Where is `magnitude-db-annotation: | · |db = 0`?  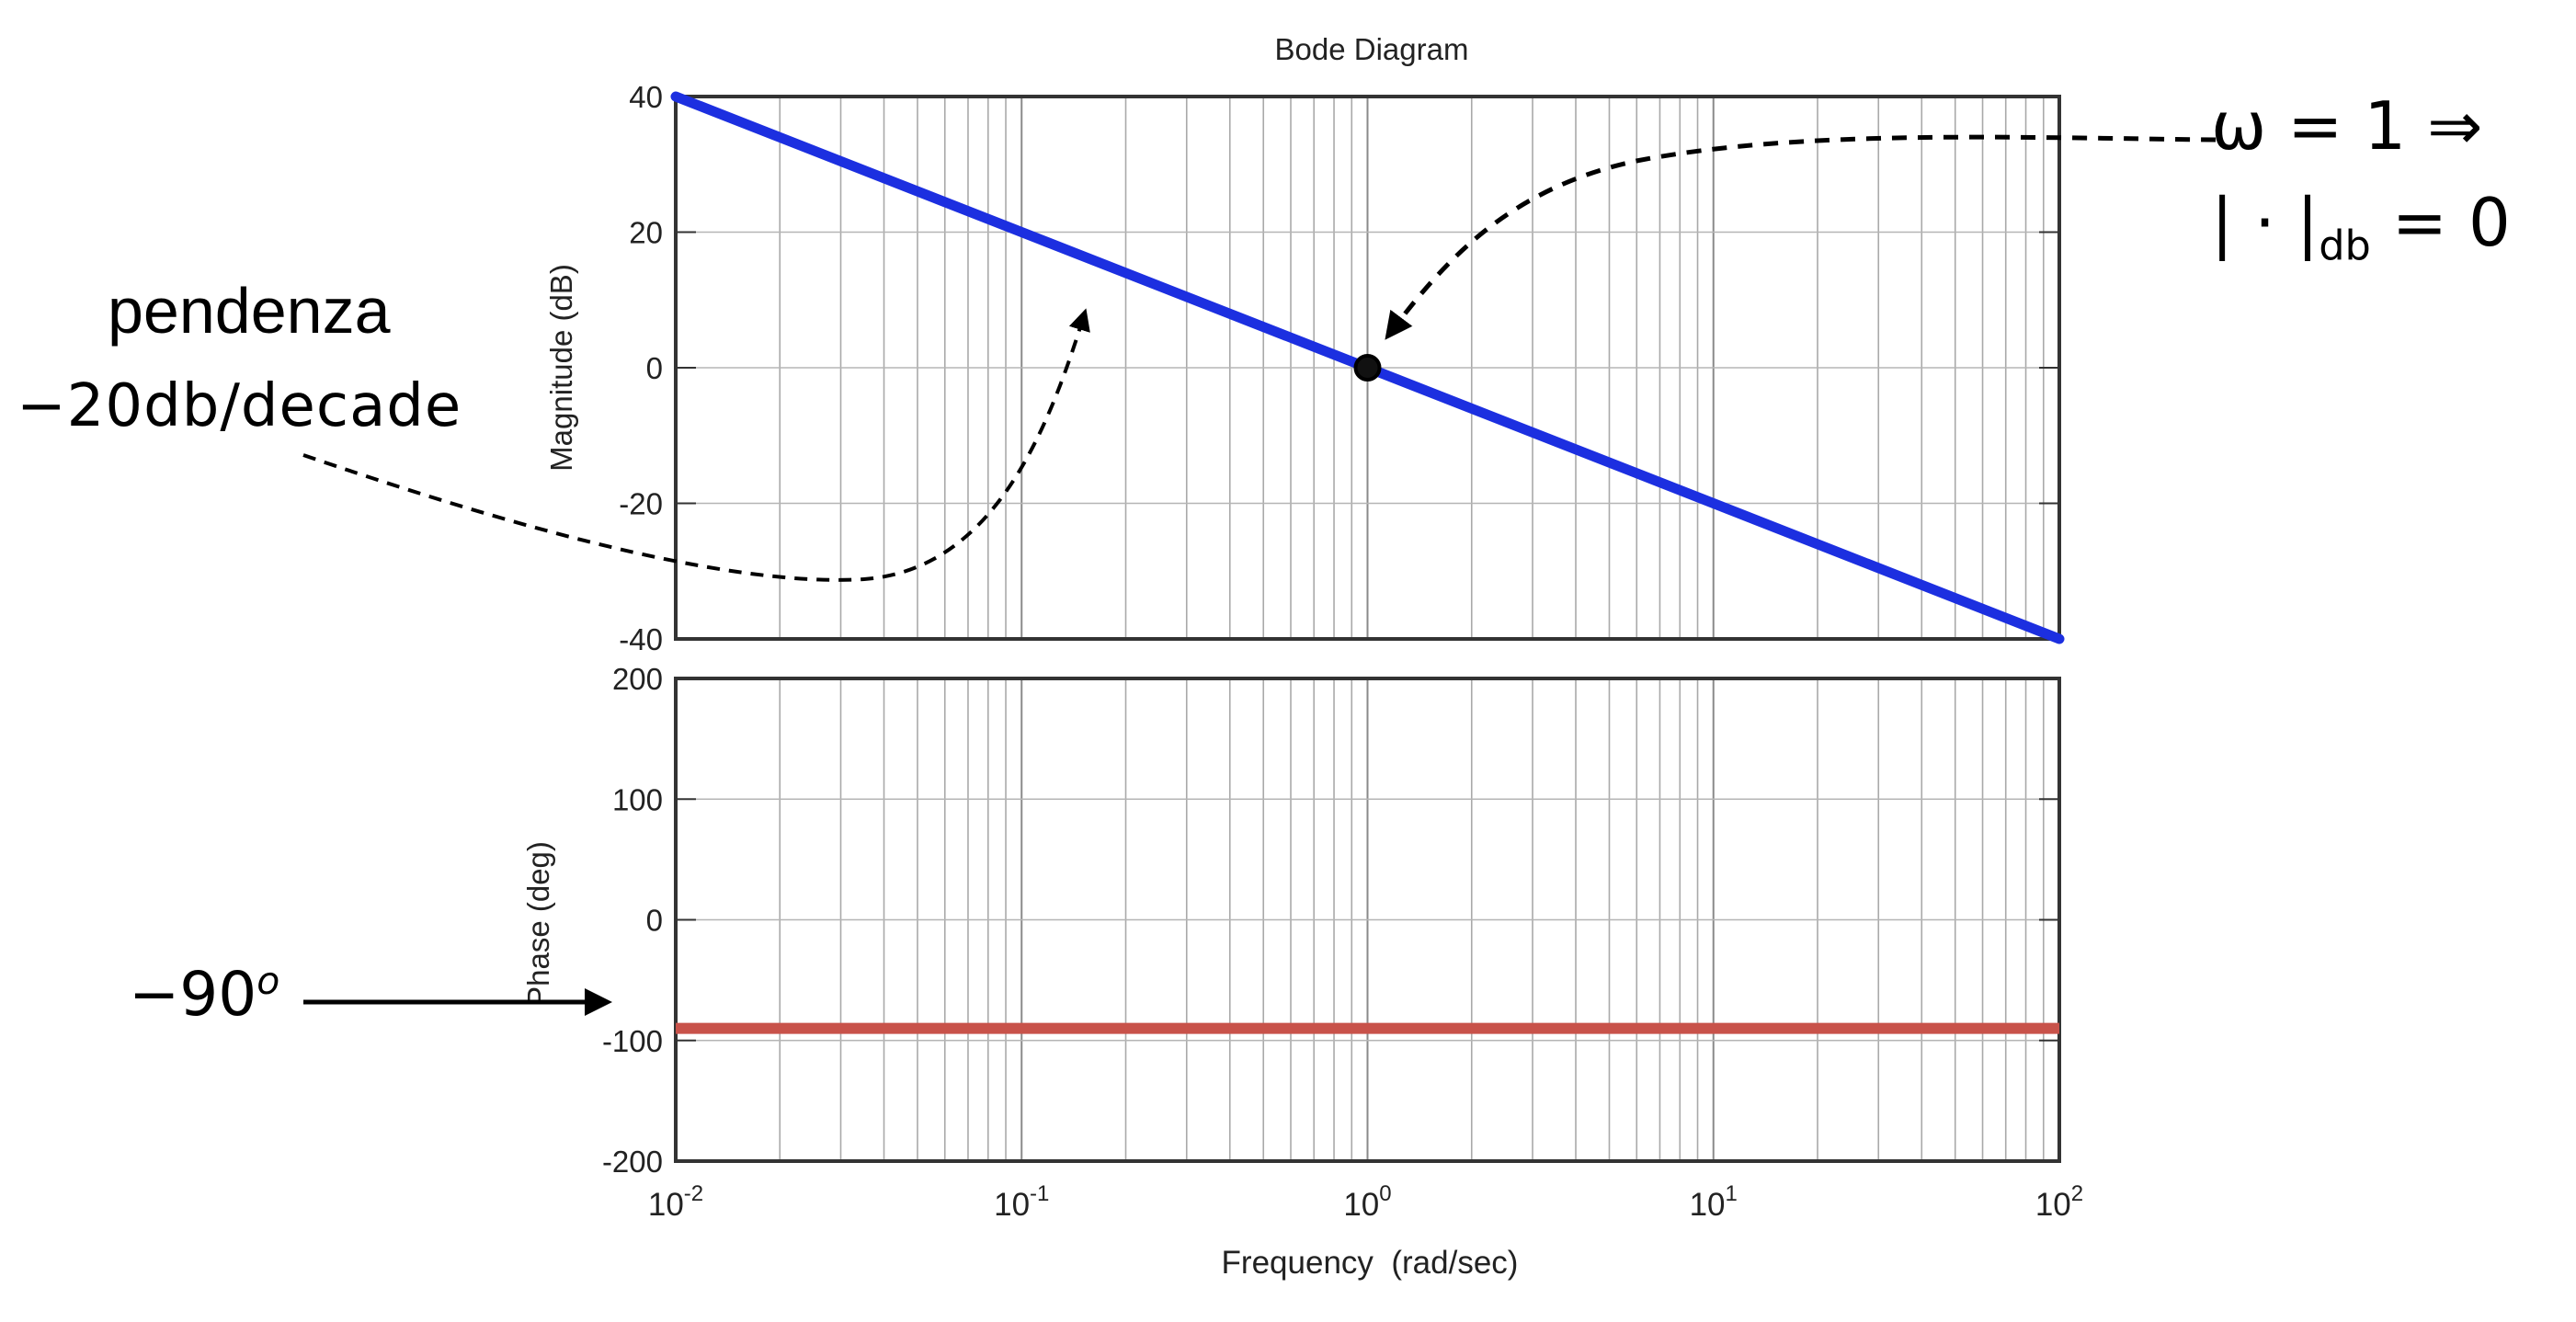 magnitude-db-annotation: | · |db = 0 is located at coordinates (2361, 226).